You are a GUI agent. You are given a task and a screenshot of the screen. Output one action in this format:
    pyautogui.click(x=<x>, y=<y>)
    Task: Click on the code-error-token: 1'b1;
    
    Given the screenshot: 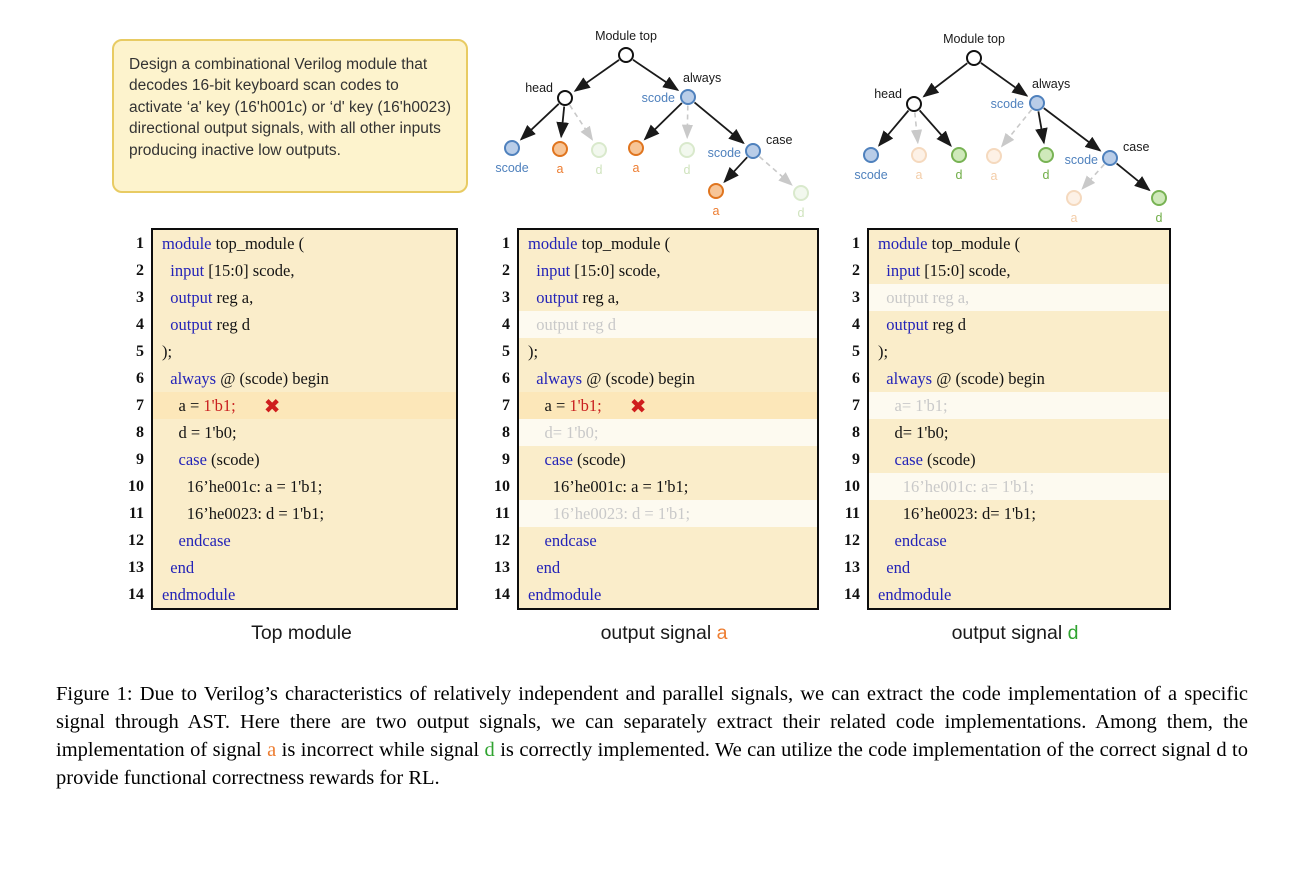 What is the action you would take?
    pyautogui.click(x=219, y=405)
    